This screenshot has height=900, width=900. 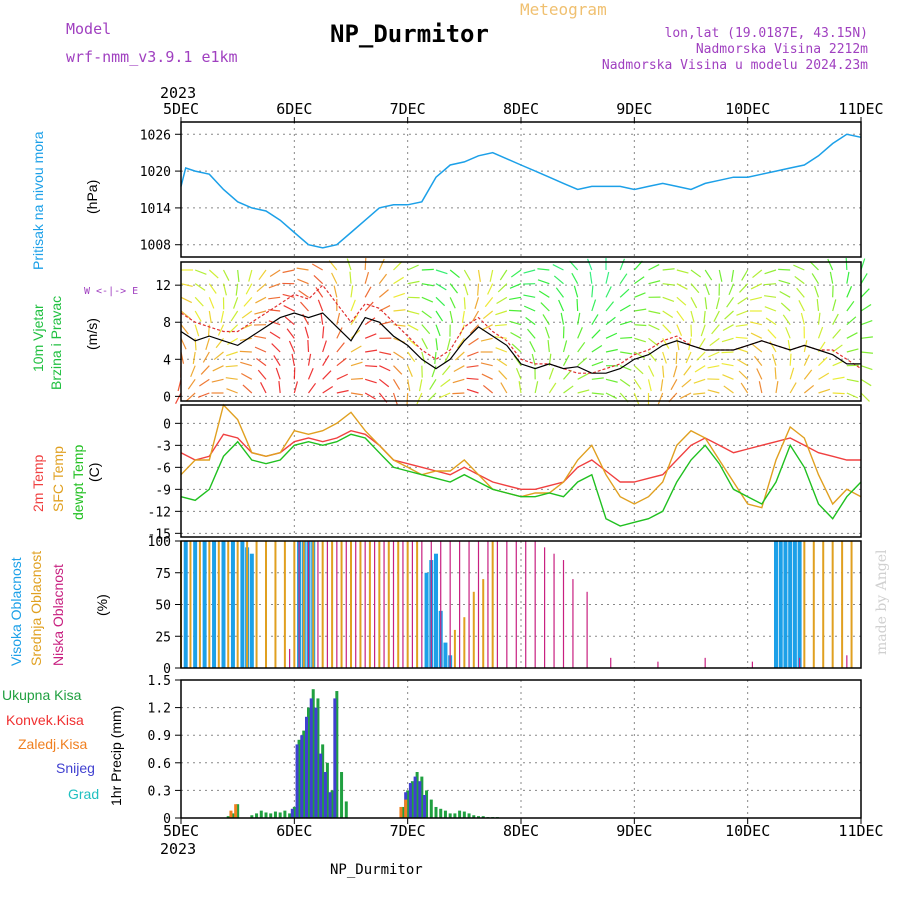 I want to click on xtick-label-bottom: 5DEC, so click(x=181, y=831).